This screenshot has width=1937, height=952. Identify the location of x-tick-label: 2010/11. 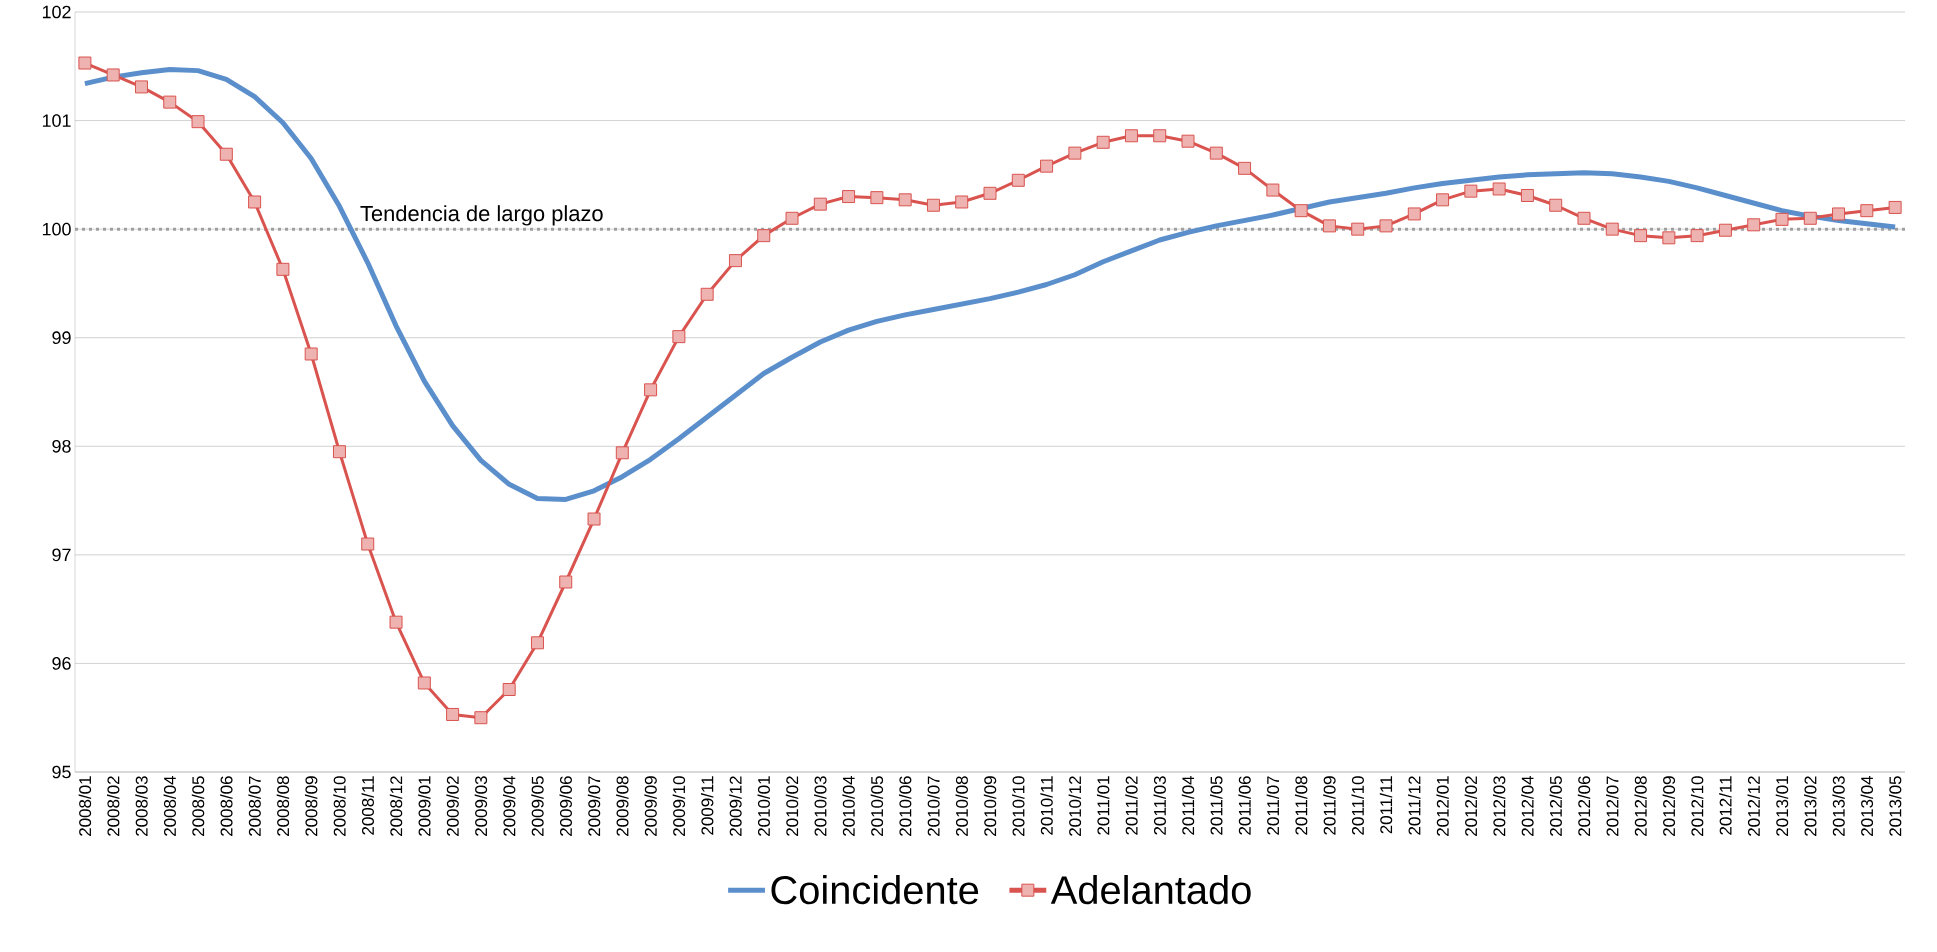
(1046, 805).